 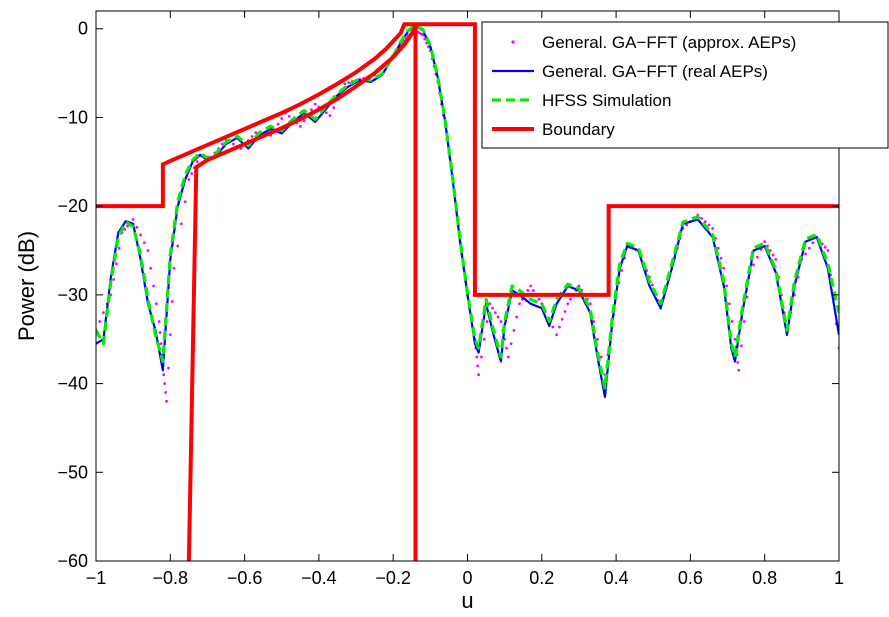 I want to click on legend-label: HFSS Simulation, so click(x=606, y=100).